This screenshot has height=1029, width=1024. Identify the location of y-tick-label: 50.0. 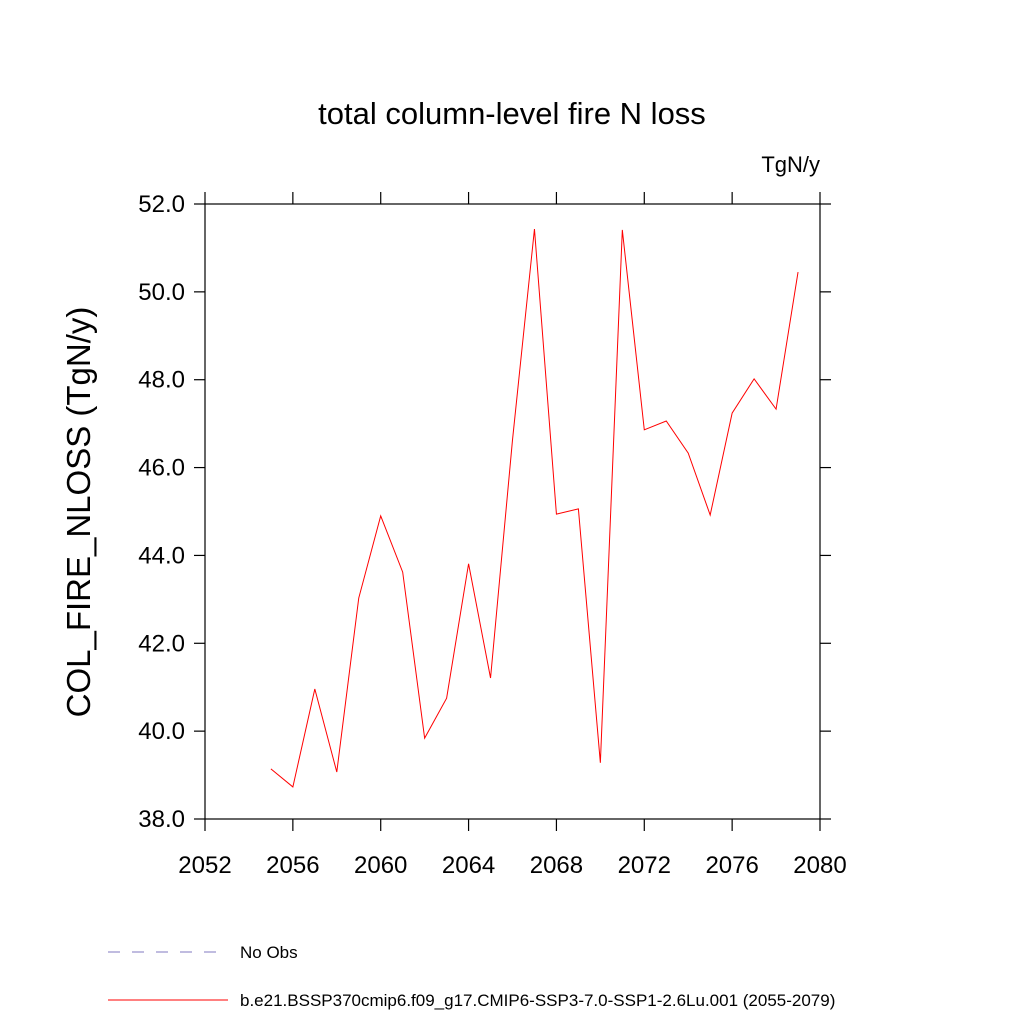
(161, 292).